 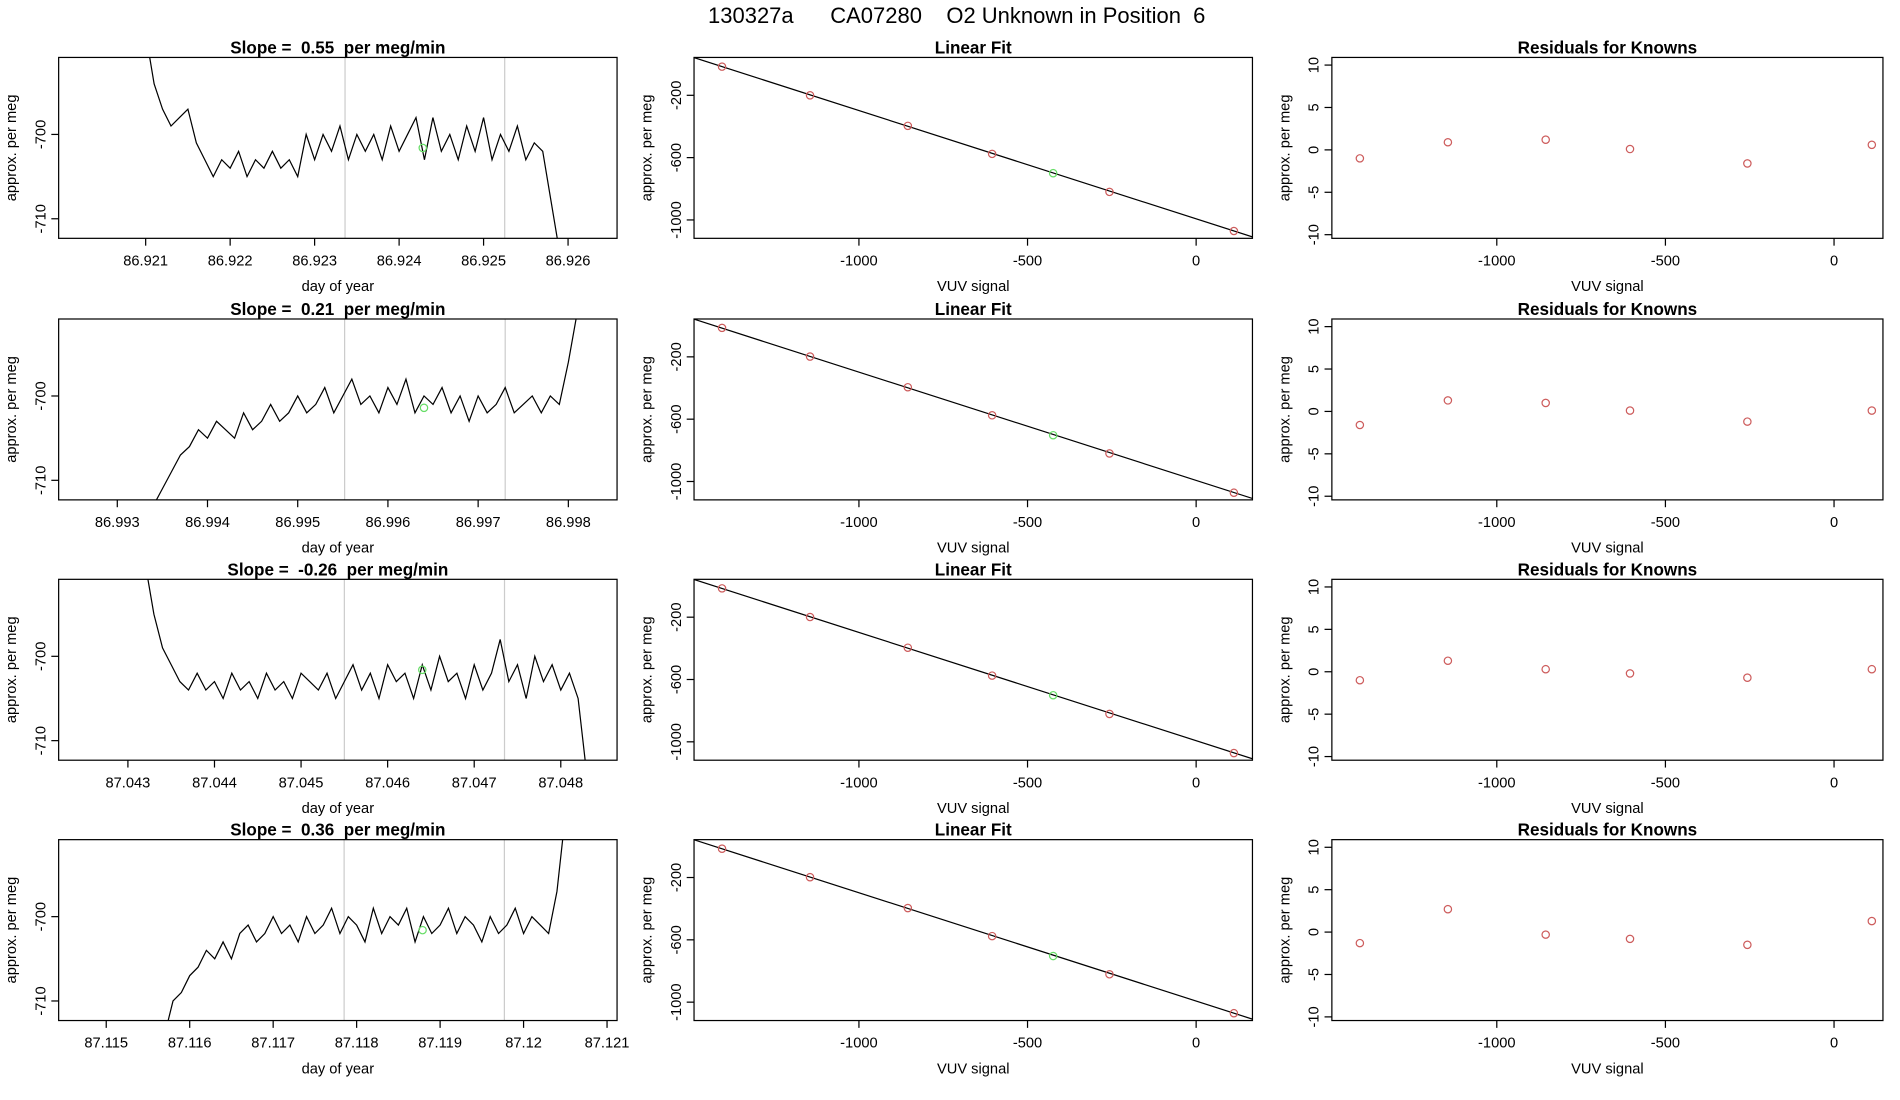 What do you see at coordinates (1315, 756) in the screenshot?
I see `y-tick-label: -10` at bounding box center [1315, 756].